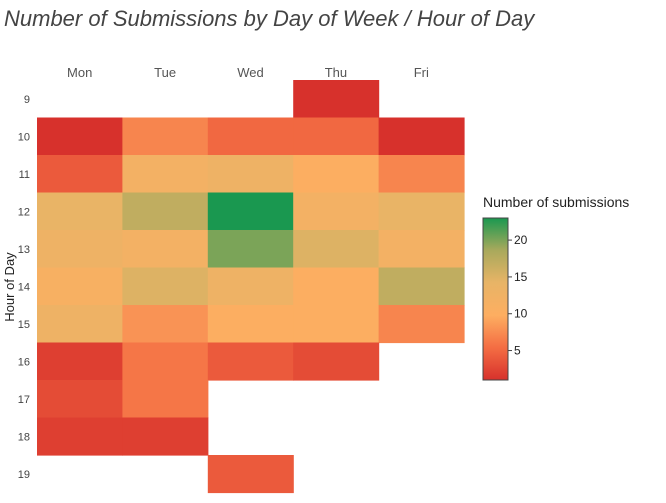  What do you see at coordinates (24, 175) in the screenshot?
I see `row-tick-11: 11` at bounding box center [24, 175].